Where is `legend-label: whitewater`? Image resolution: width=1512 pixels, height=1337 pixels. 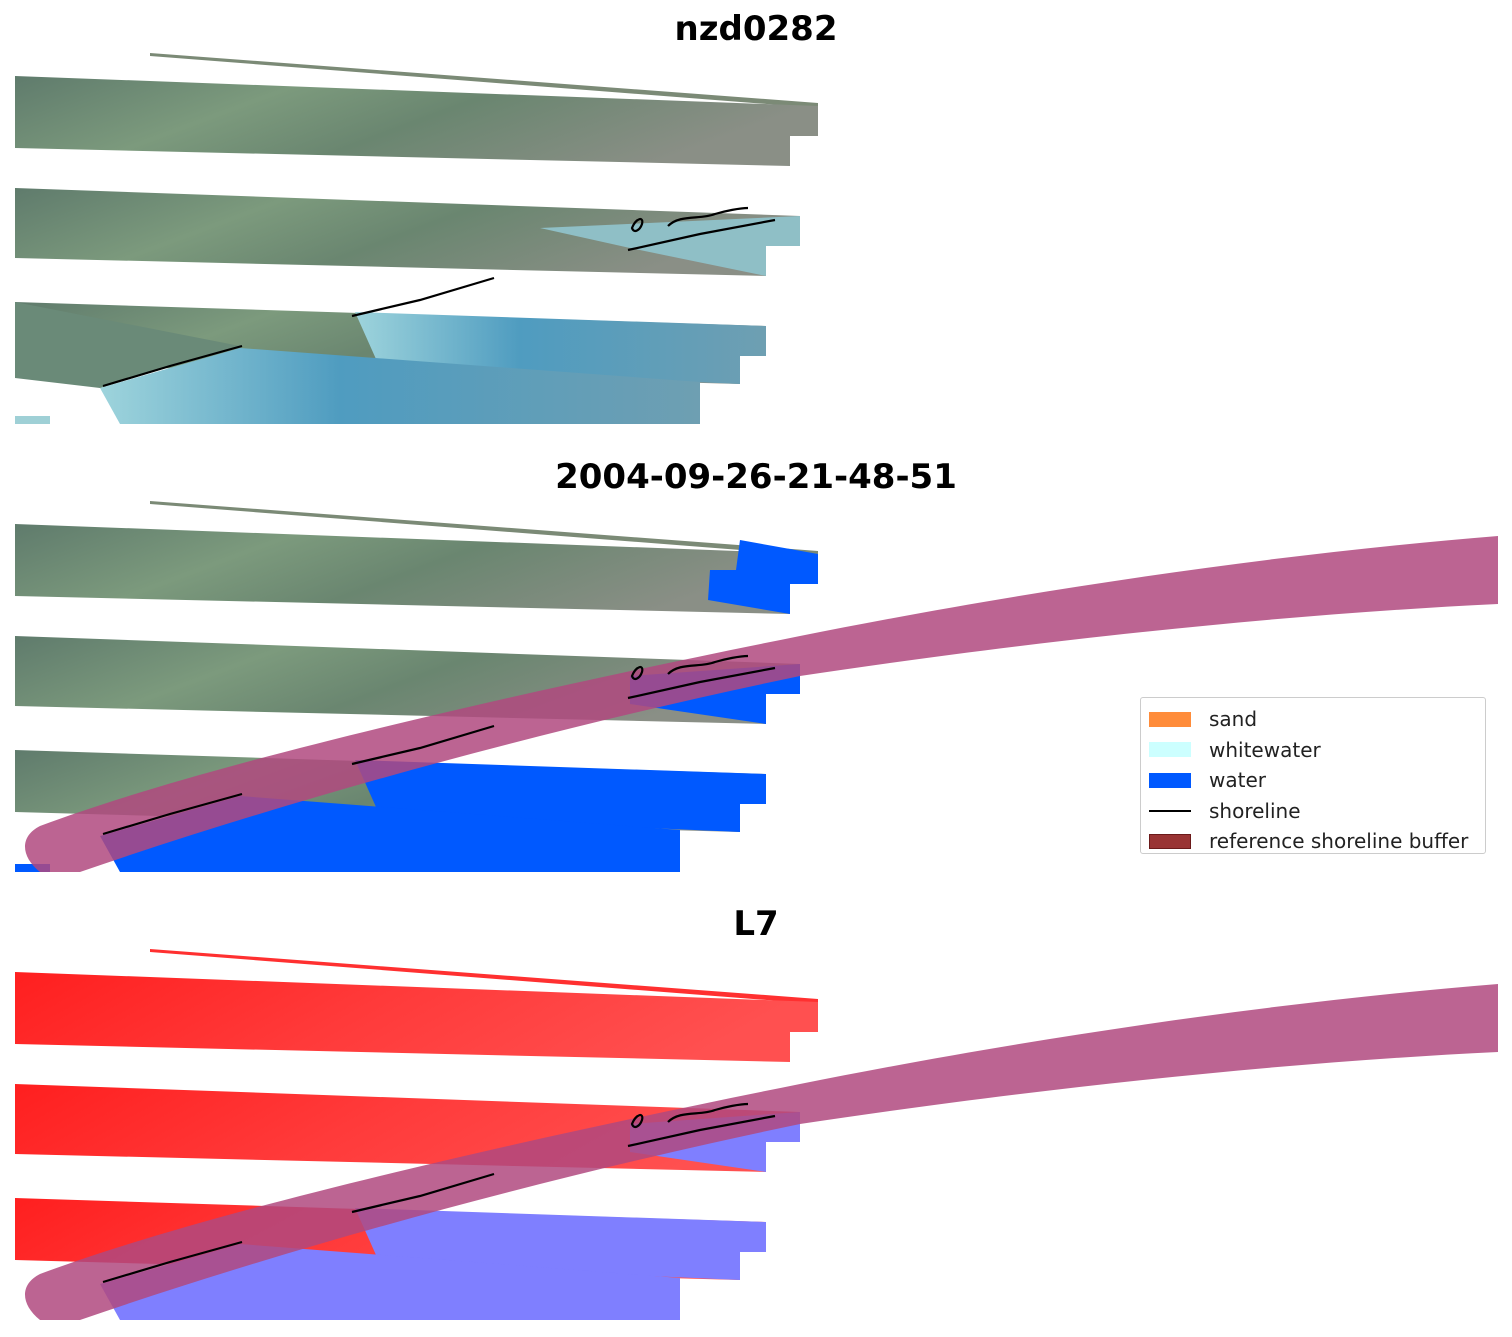 legend-label: whitewater is located at coordinates (1265, 749).